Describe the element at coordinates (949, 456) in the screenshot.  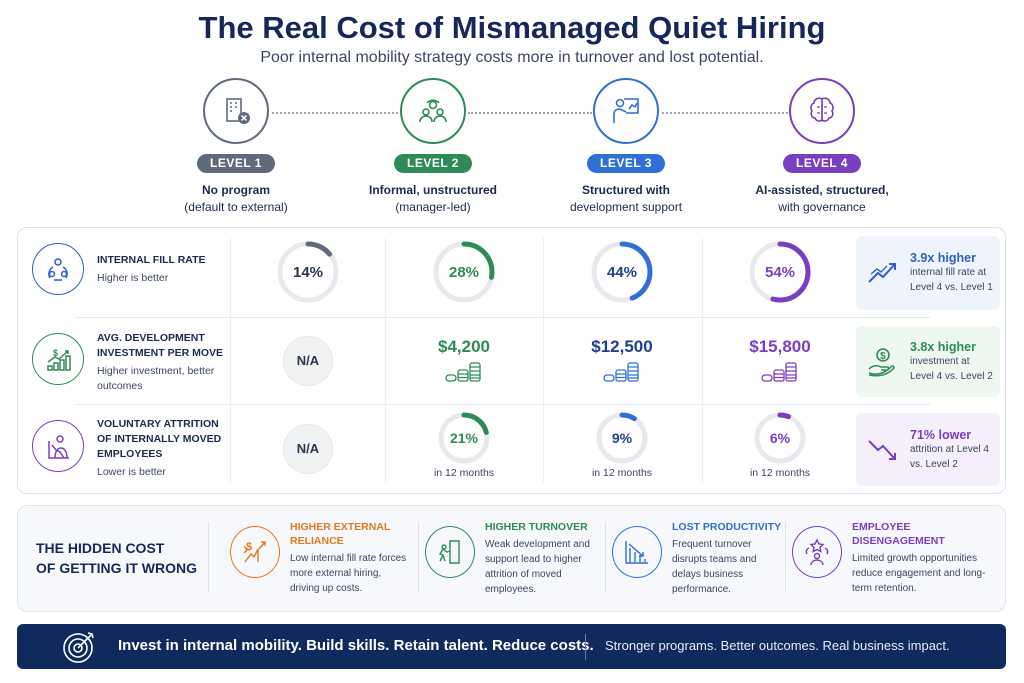
I see `callout-text: attrition at Level 4 vs. Level 2` at that location.